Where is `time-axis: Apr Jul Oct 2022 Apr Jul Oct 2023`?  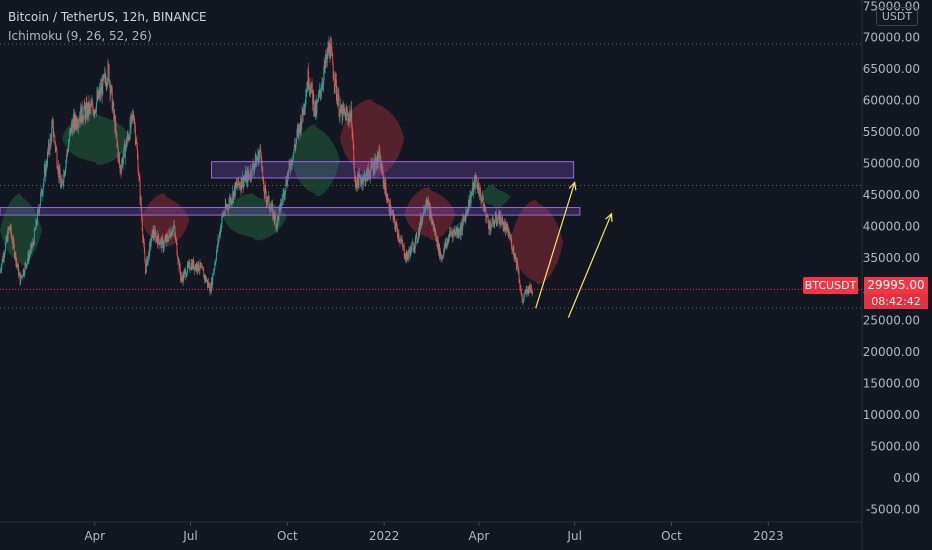 time-axis: Apr Jul Oct 2022 Apr Jul Oct 2023 is located at coordinates (434, 532).